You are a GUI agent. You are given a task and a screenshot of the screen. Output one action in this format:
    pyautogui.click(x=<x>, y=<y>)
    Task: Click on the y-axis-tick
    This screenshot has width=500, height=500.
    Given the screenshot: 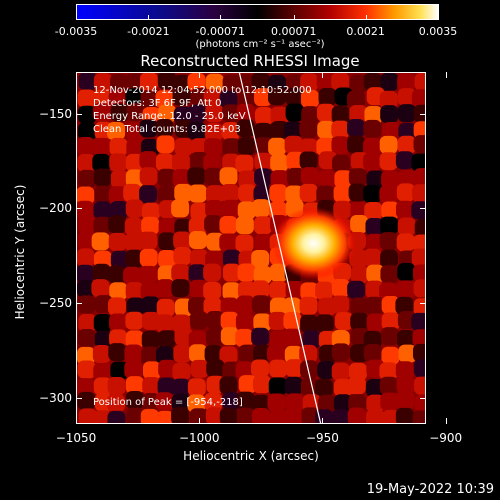 What is the action you would take?
    pyautogui.click(x=79, y=209)
    